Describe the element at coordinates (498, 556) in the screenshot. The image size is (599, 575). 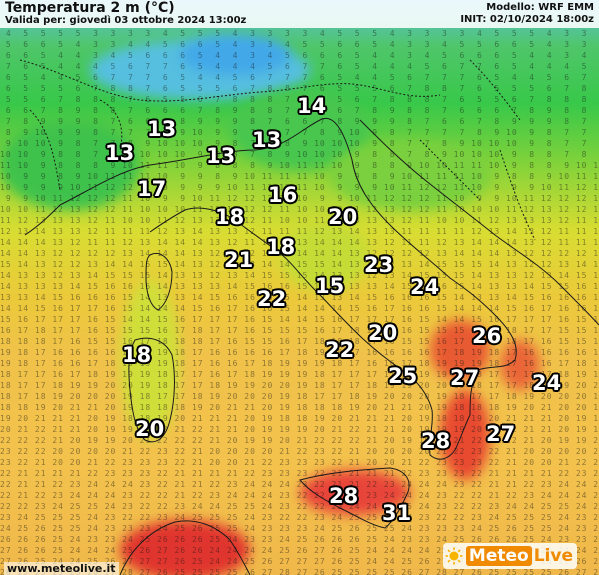
I see `logo-text-meteo: Meteo` at that location.